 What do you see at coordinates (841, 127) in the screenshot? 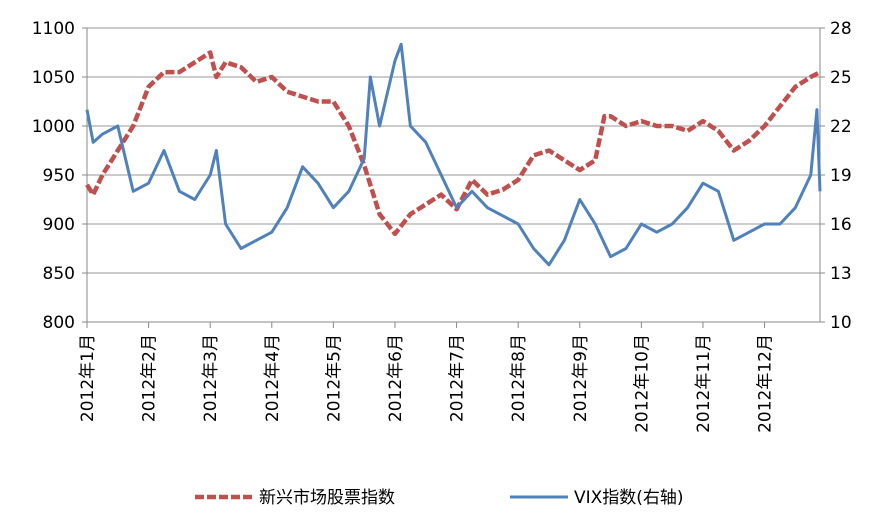
I see `y2-tick-label: 22` at bounding box center [841, 127].